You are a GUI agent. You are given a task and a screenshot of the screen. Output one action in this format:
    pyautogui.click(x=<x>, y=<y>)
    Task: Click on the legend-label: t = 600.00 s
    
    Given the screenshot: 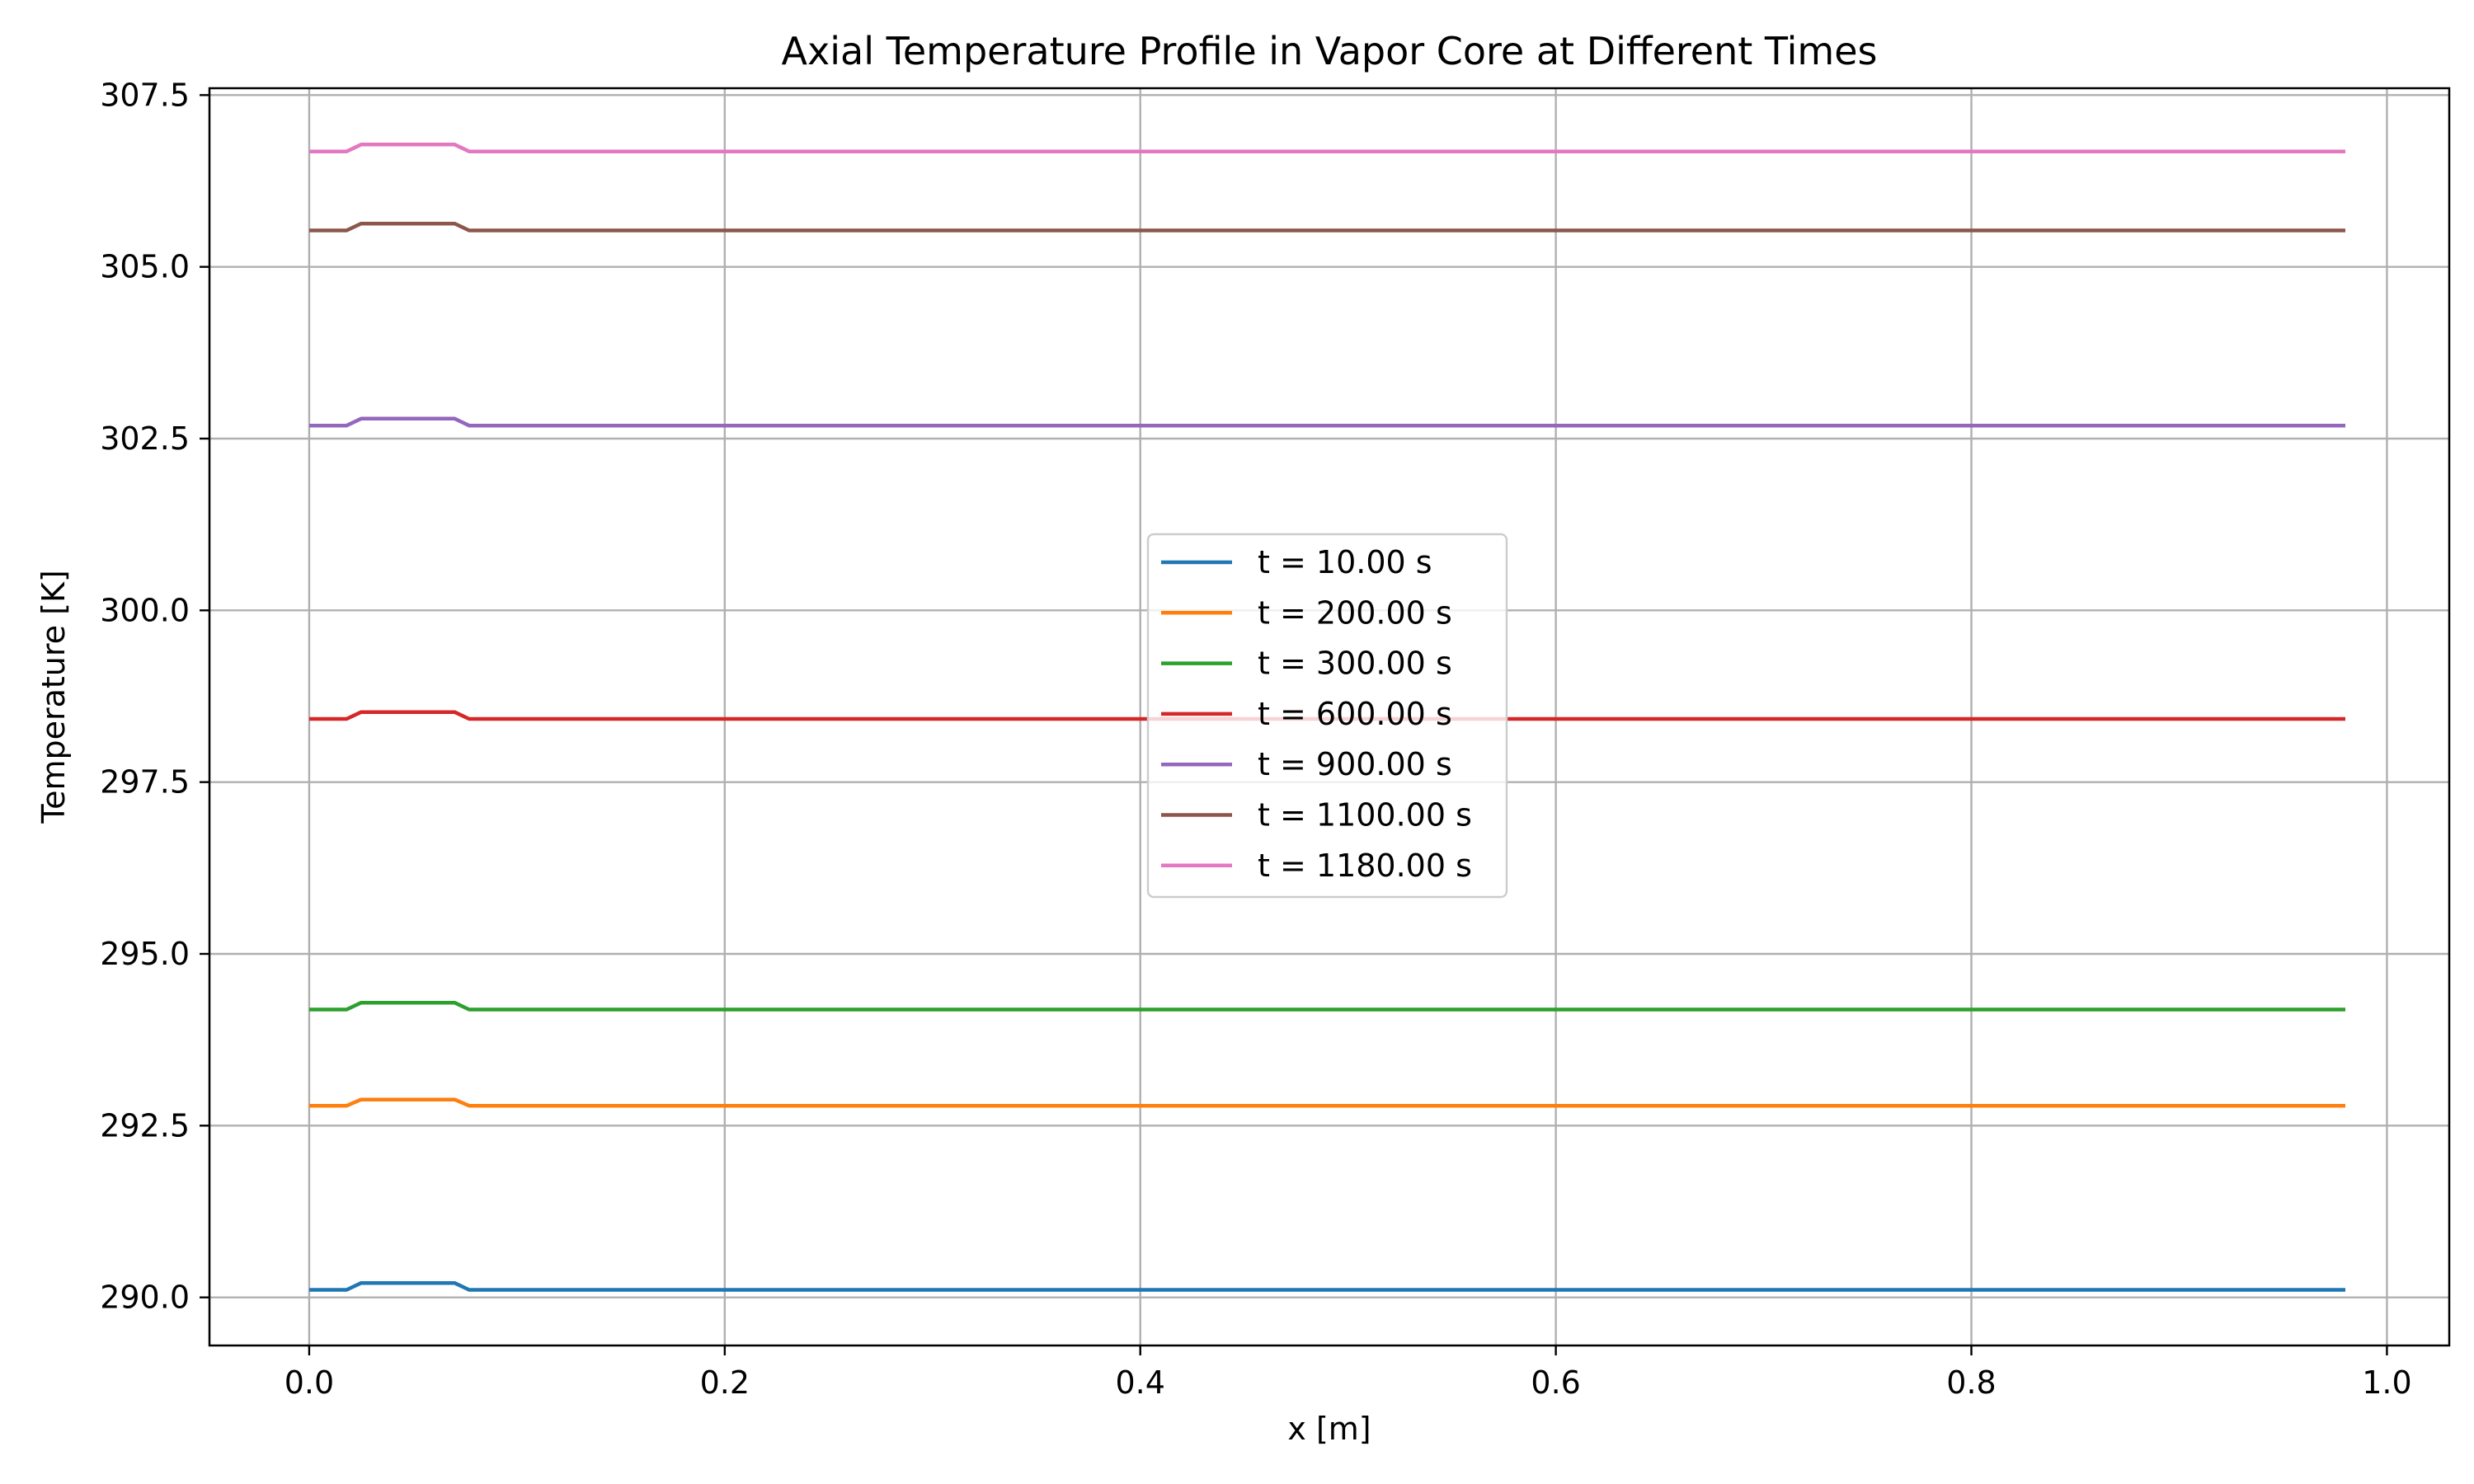 What is the action you would take?
    pyautogui.click(x=1355, y=714)
    